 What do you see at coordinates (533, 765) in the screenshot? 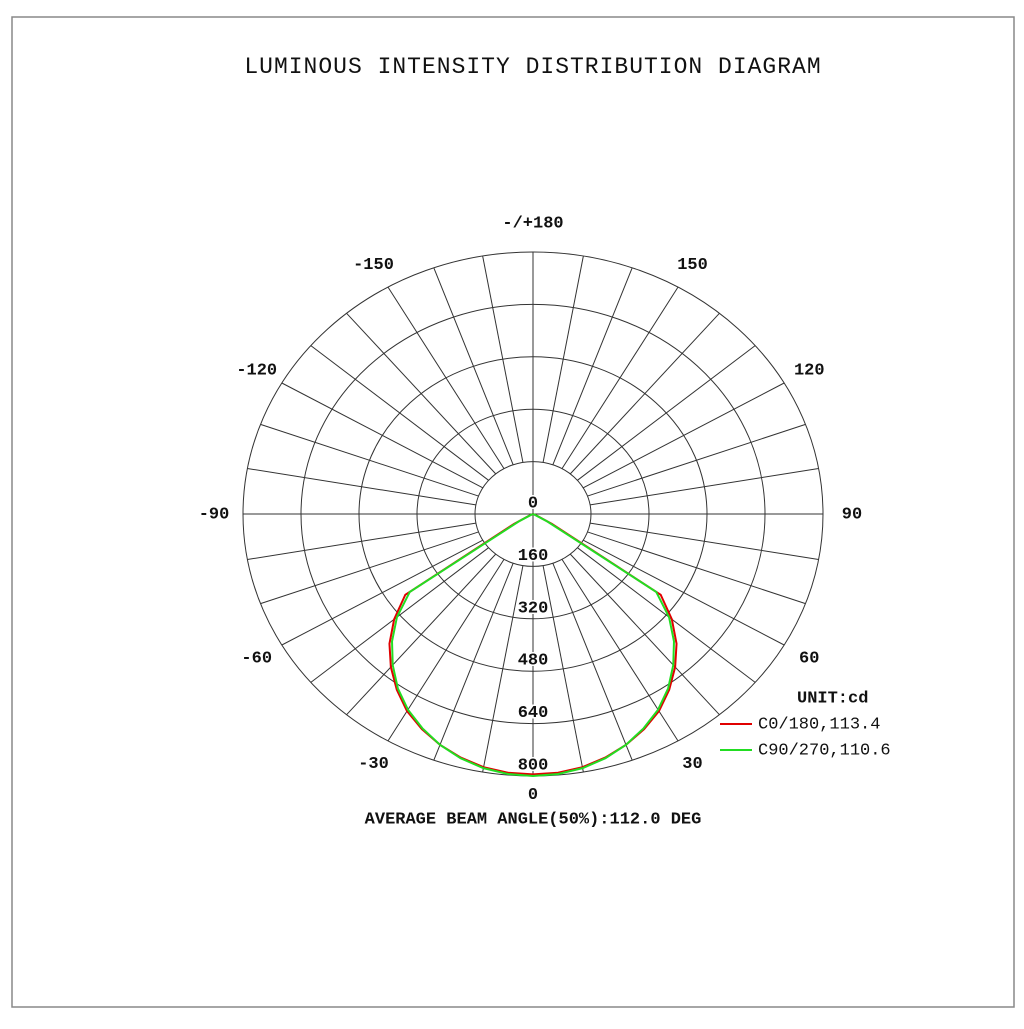
I see `r-tick-label: 800` at bounding box center [533, 765].